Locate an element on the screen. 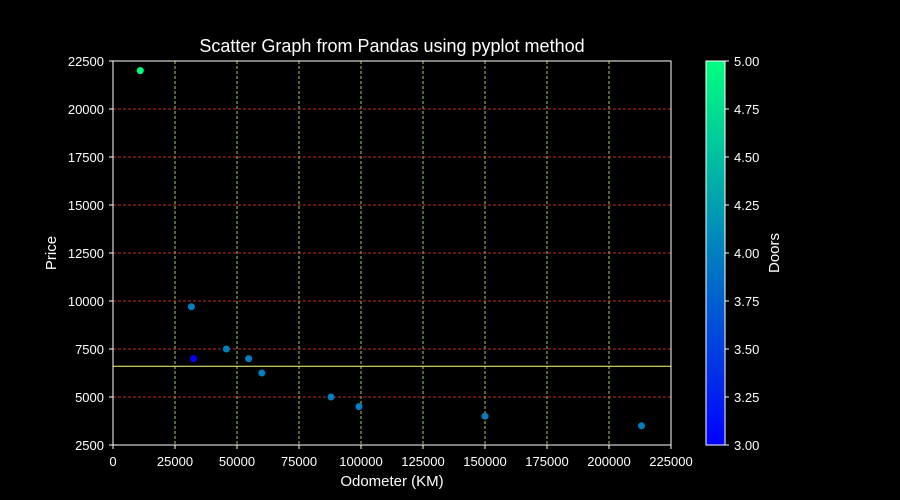 This screenshot has width=900, height=500. x-axis-label: Odometer (KM) is located at coordinates (391, 481).